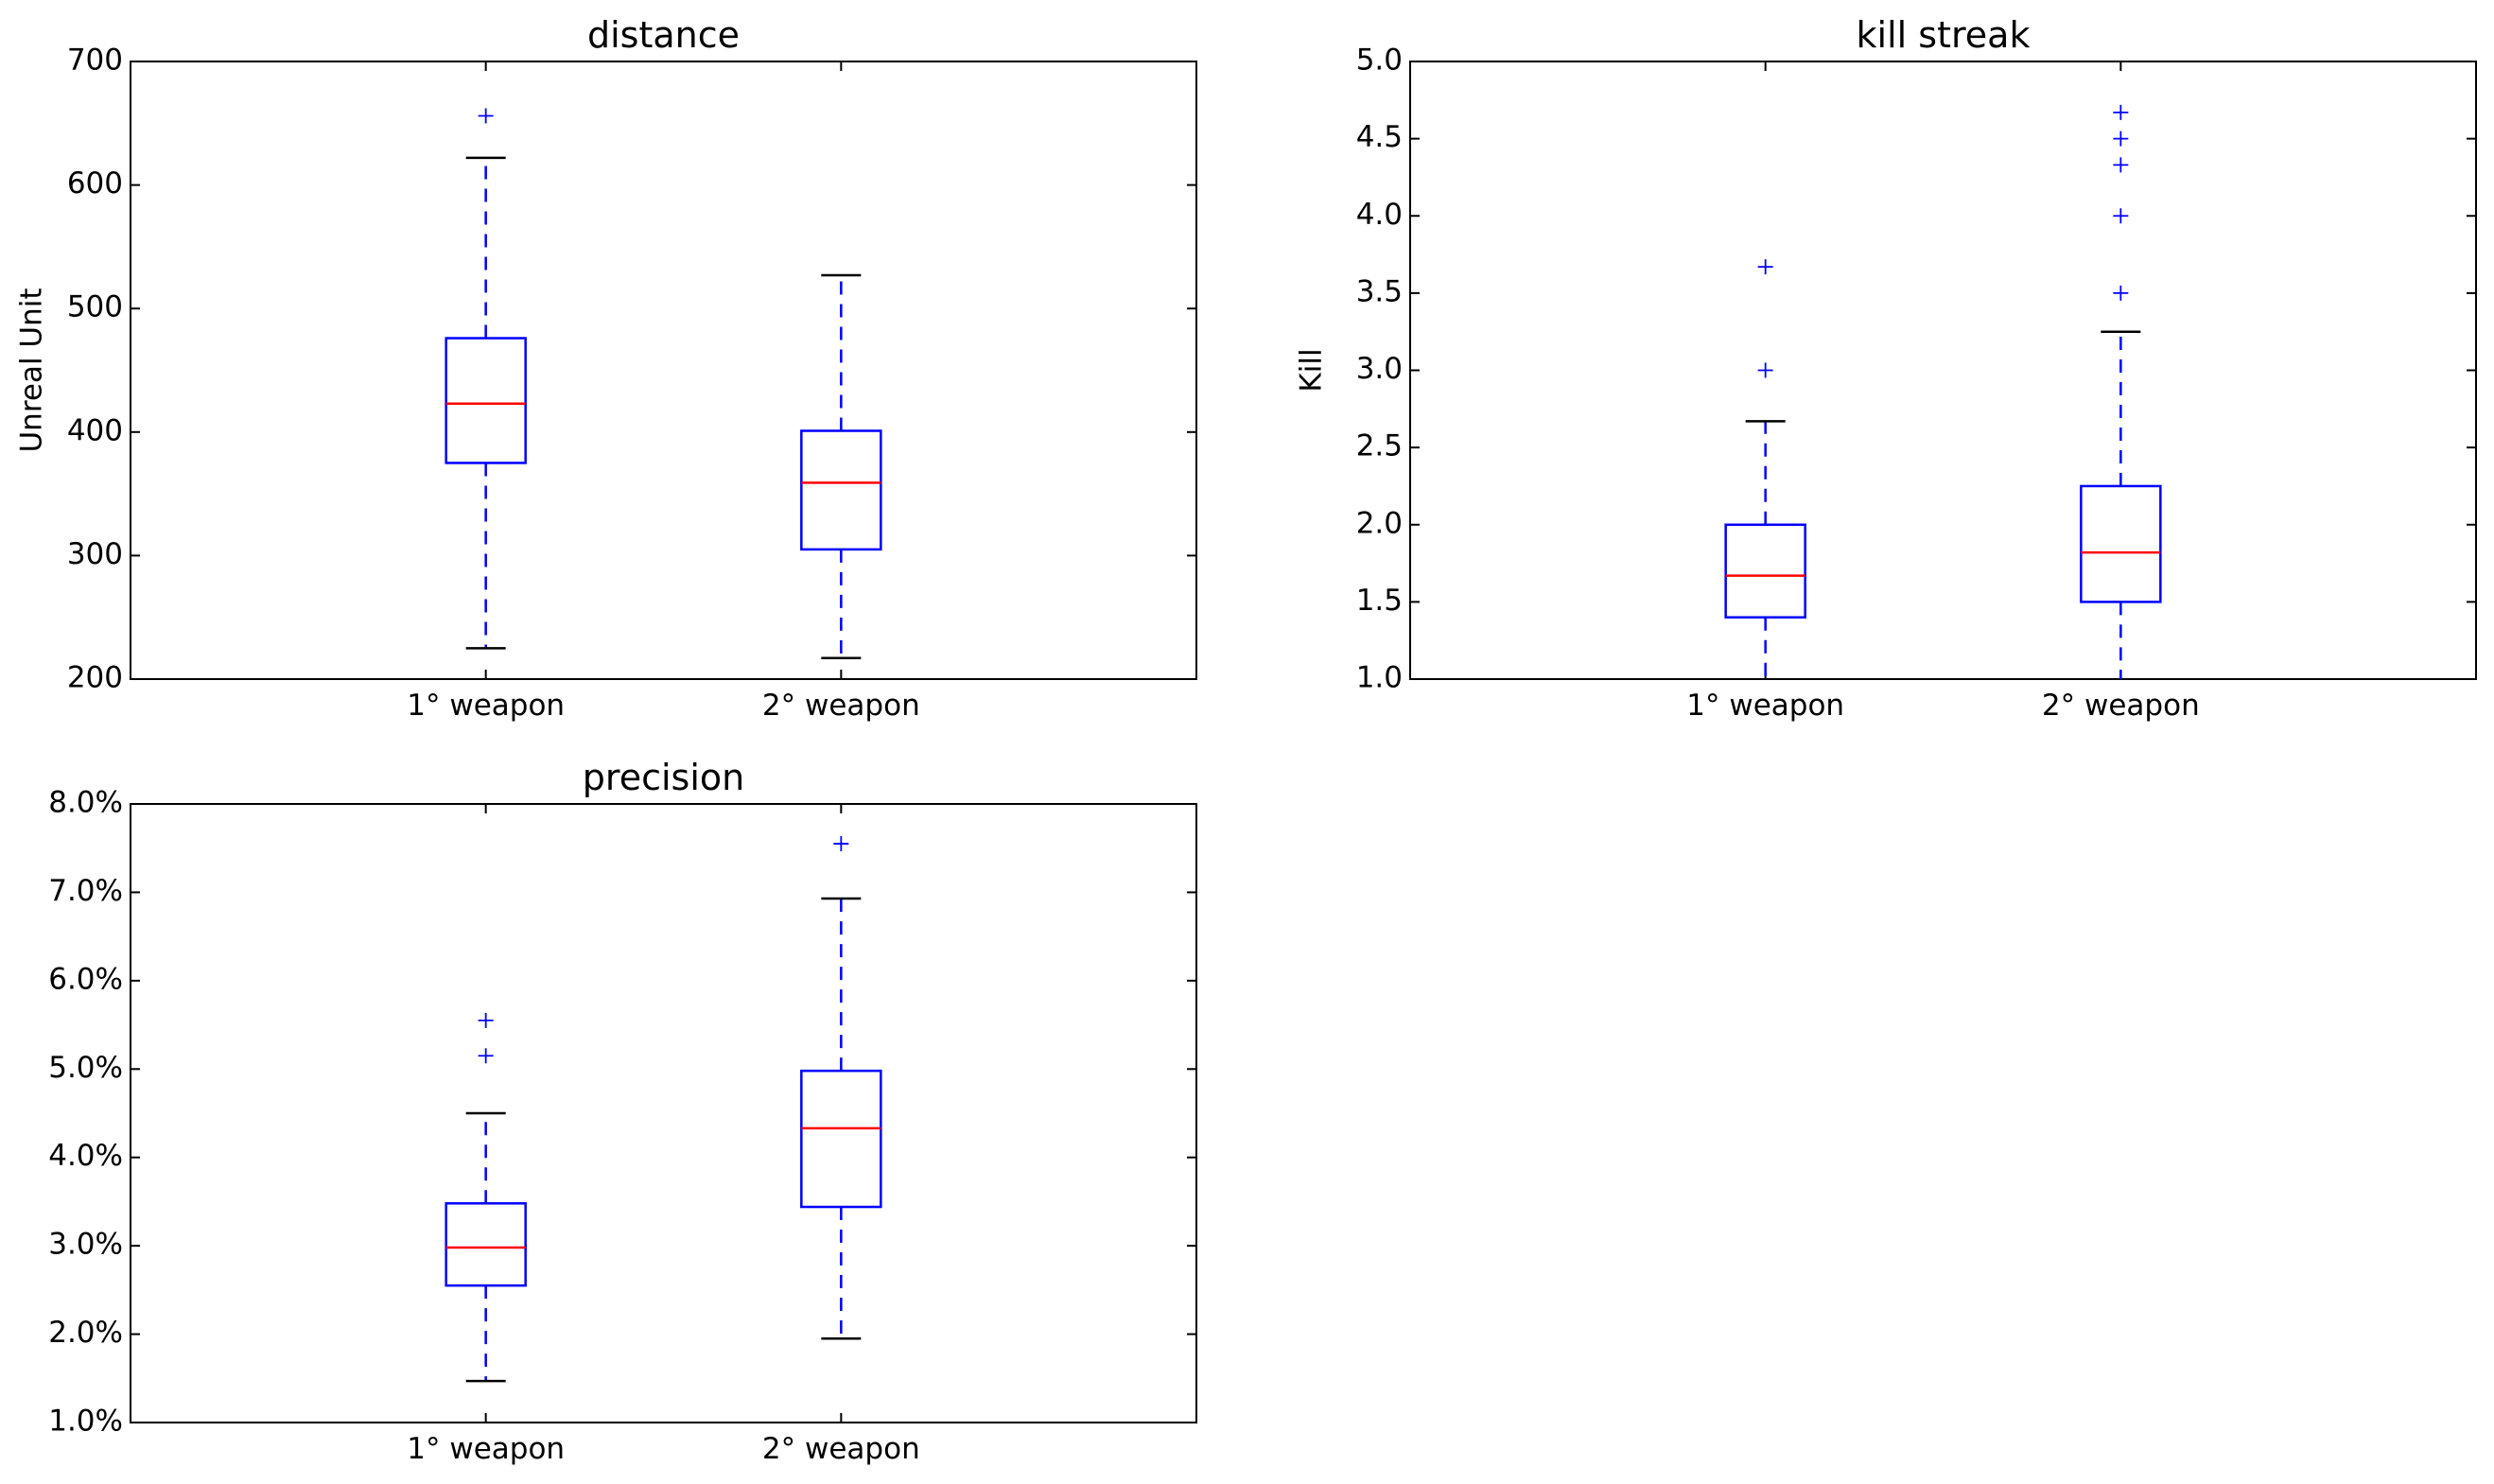 This screenshot has width=2494, height=1484. What do you see at coordinates (1379, 369) in the screenshot?
I see `y-tick-label: 3.0` at bounding box center [1379, 369].